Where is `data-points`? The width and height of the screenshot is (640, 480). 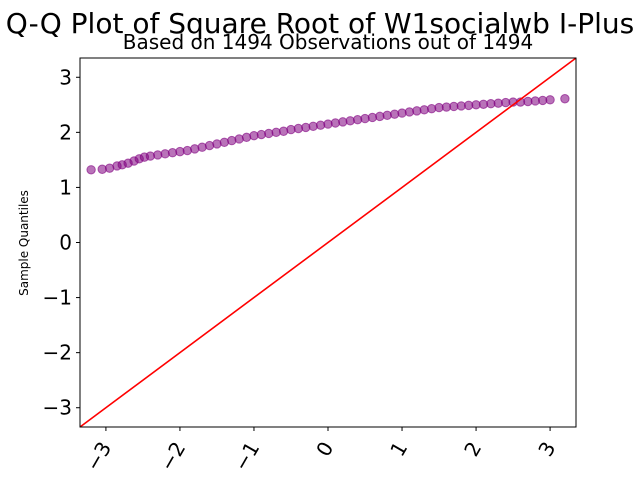
data-points is located at coordinates (328, 134).